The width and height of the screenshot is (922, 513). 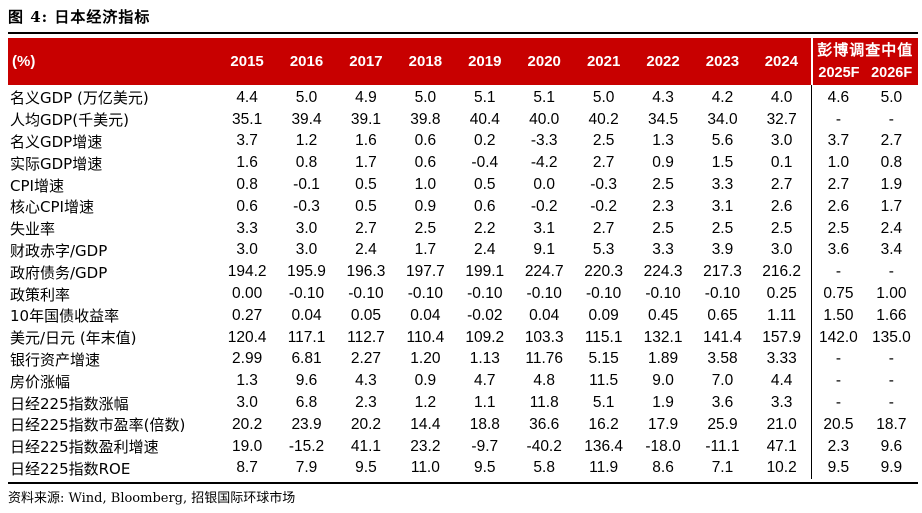 I want to click on value-cell: 9.0, so click(x=663, y=381).